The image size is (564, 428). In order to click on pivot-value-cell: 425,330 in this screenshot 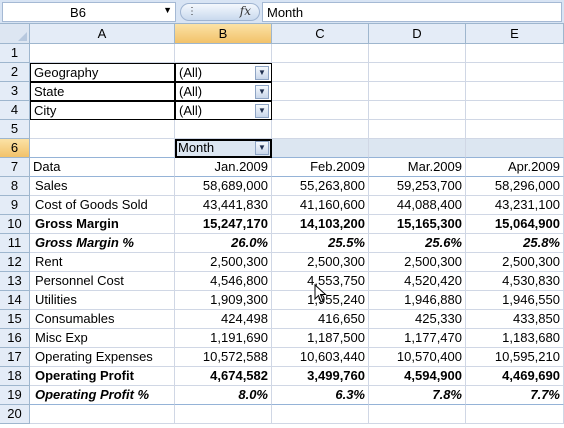, I will do `click(417, 319)`.